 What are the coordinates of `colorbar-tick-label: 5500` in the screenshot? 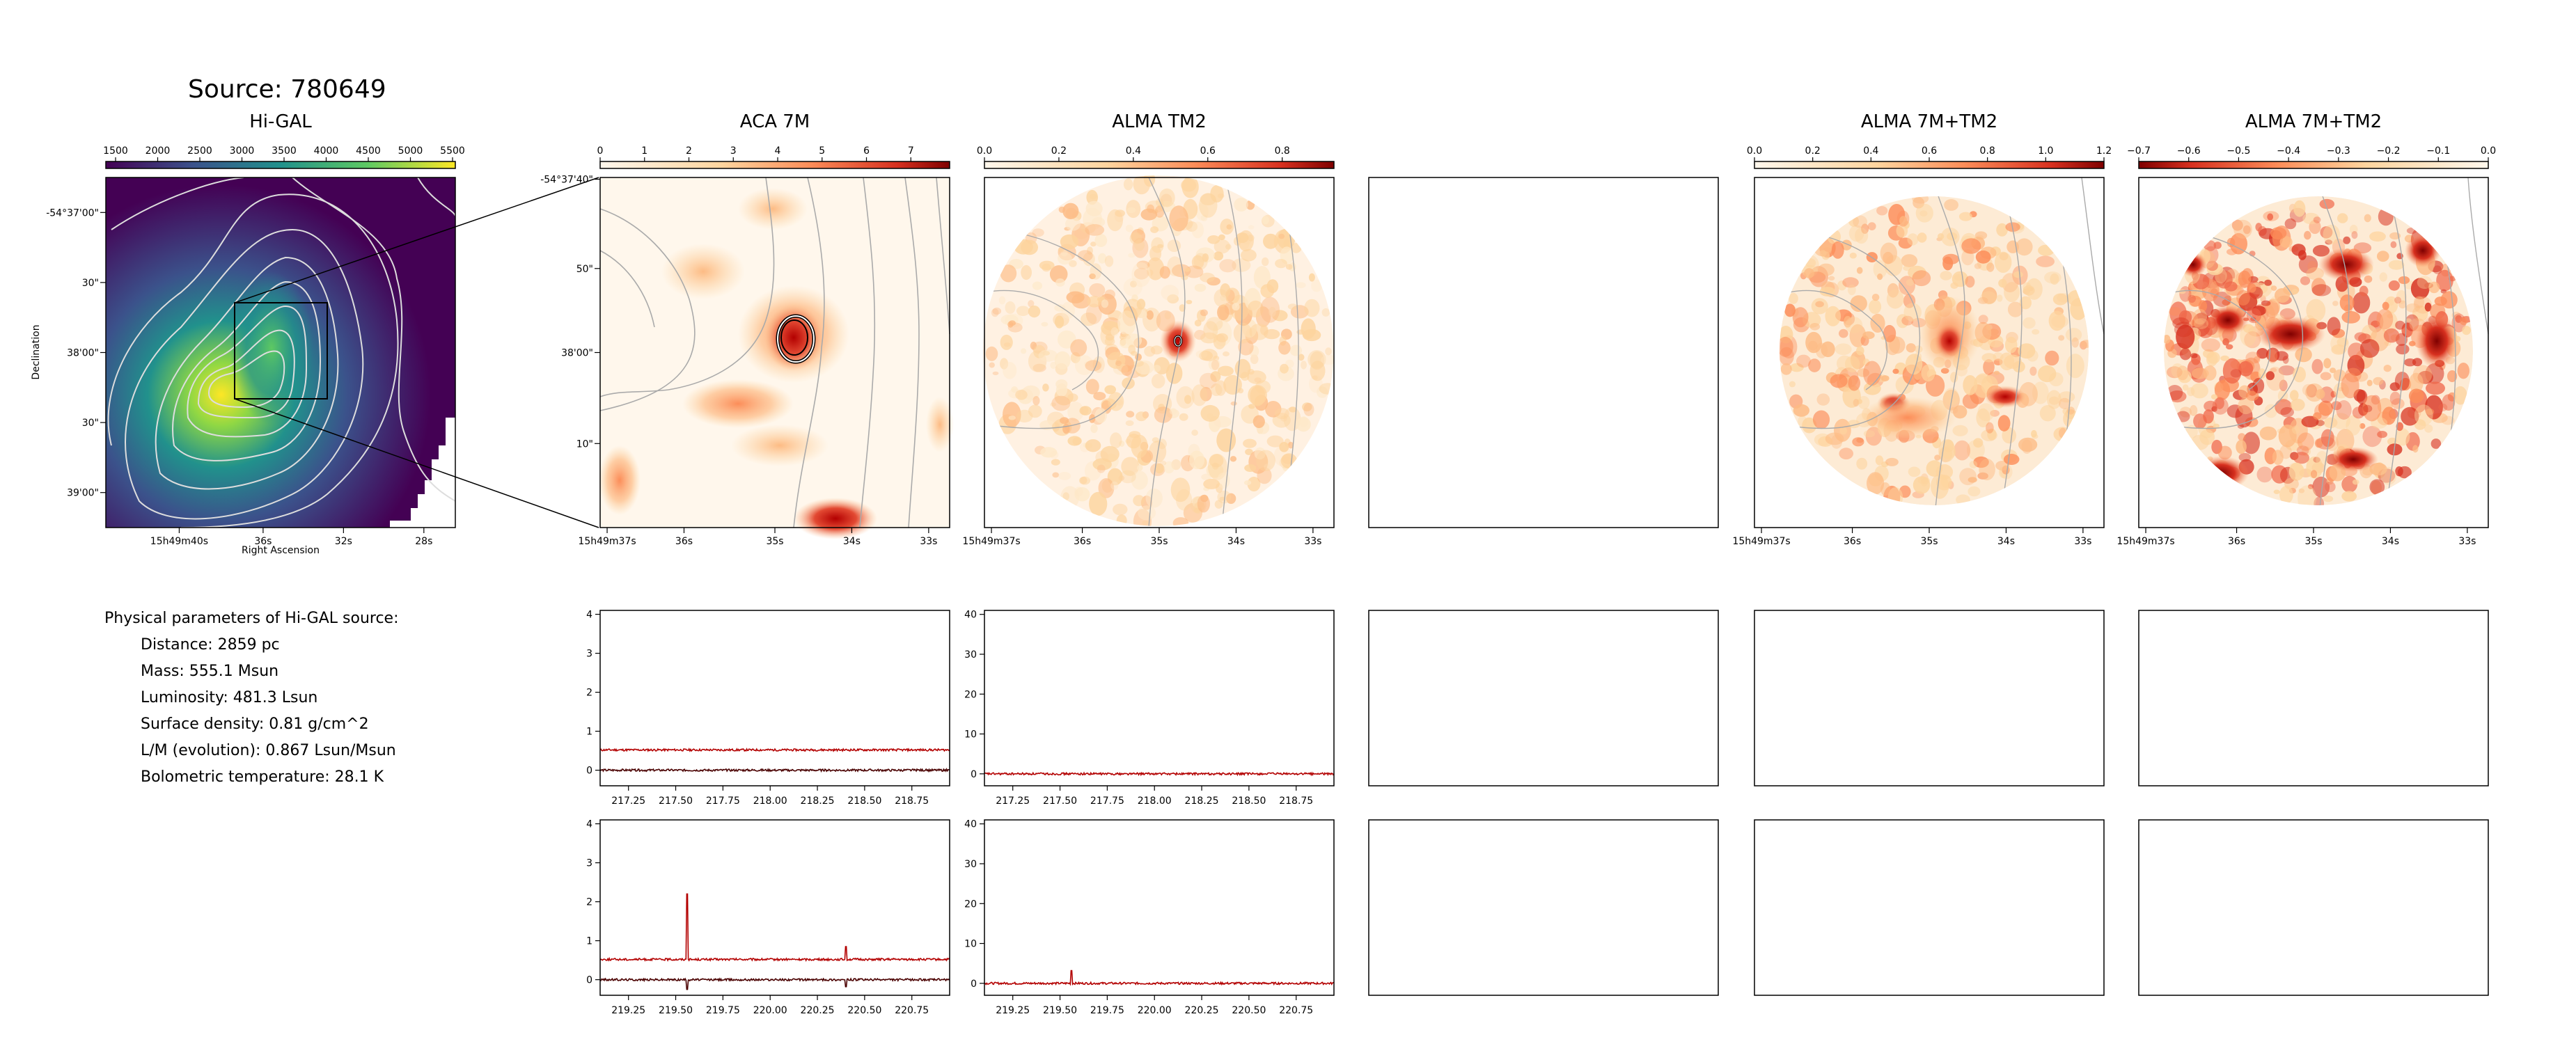 It's located at (452, 151).